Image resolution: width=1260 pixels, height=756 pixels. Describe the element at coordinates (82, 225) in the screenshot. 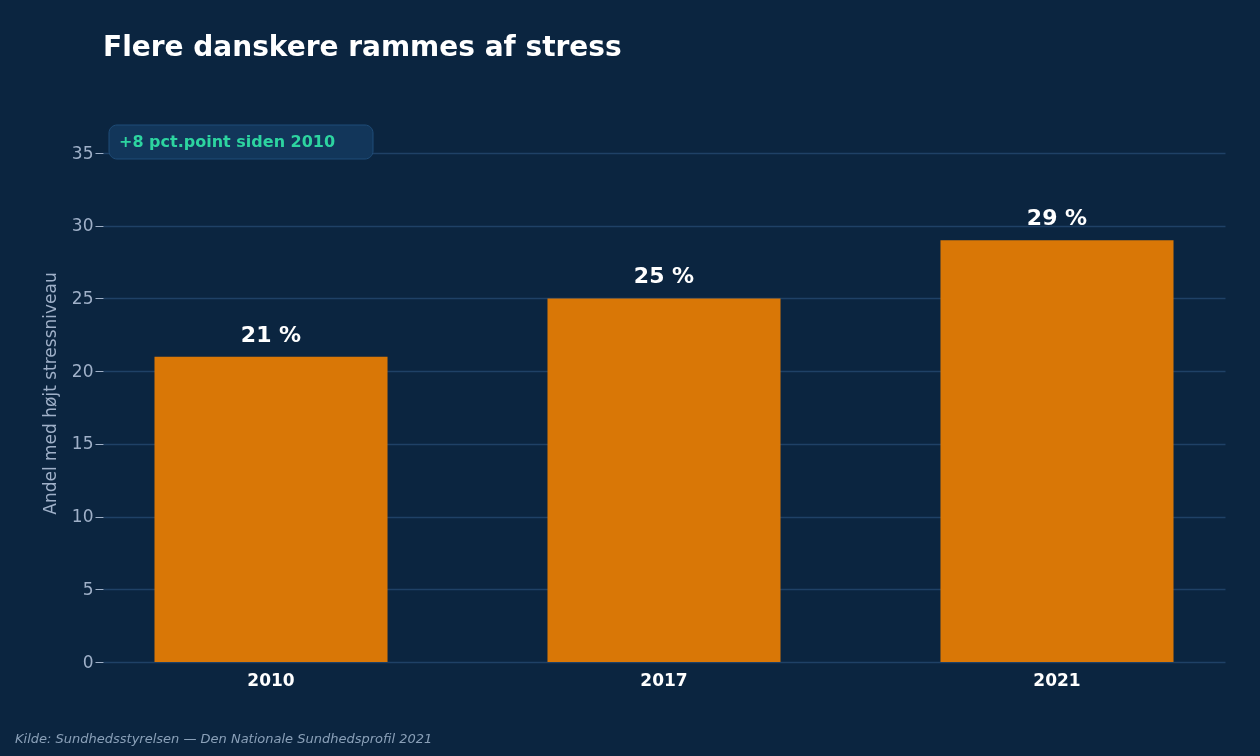

I see `y-tick-label: 30` at that location.